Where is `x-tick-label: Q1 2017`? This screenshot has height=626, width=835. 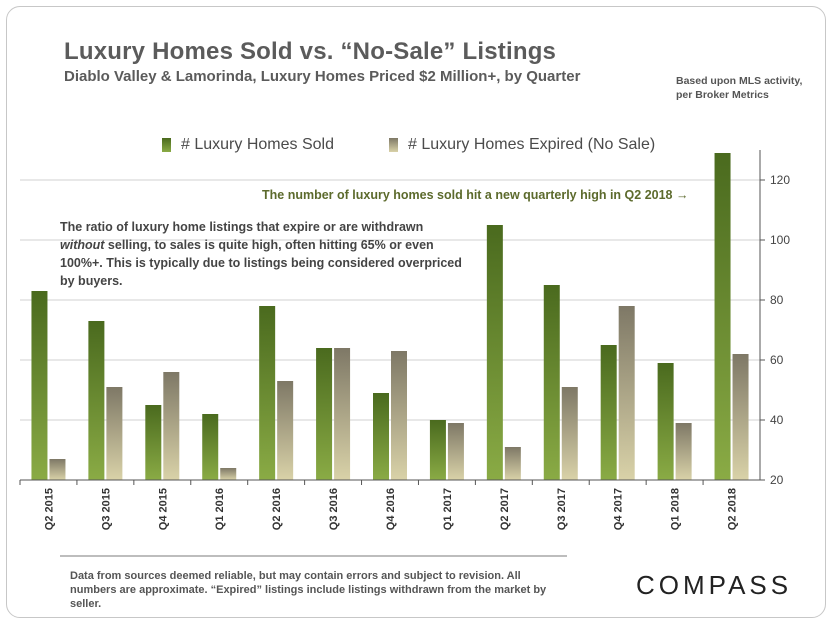 x-tick-label: Q1 2017 is located at coordinates (448, 509).